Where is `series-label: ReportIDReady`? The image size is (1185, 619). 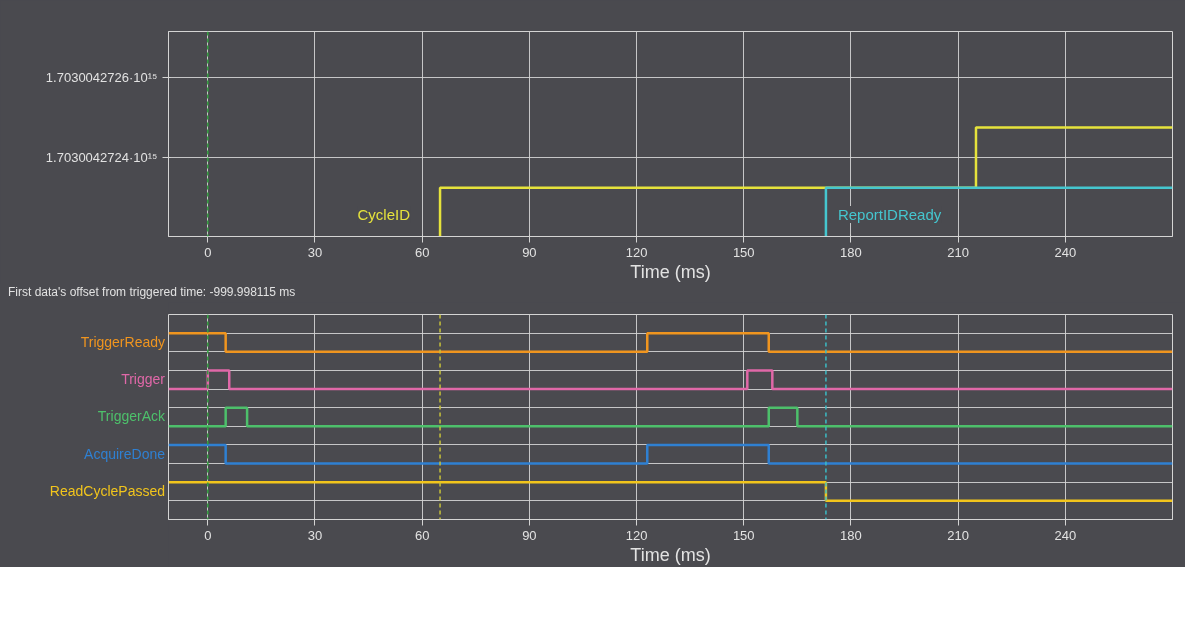
series-label: ReportIDReady is located at coordinates (889, 215).